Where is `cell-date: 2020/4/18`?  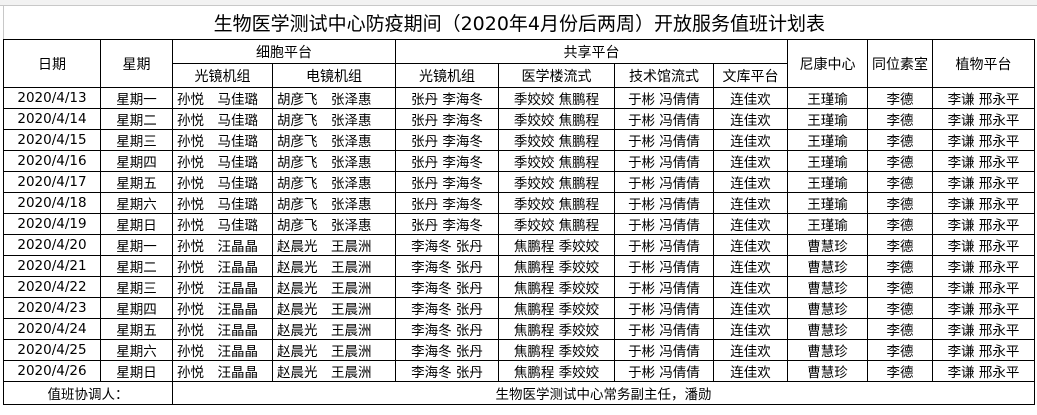 cell-date: 2020/4/18 is located at coordinates (52, 203).